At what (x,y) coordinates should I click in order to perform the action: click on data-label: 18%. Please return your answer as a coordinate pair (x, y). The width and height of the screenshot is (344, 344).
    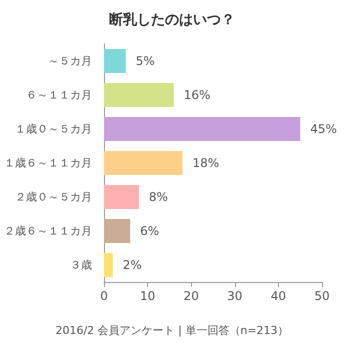
    Looking at the image, I should click on (206, 163).